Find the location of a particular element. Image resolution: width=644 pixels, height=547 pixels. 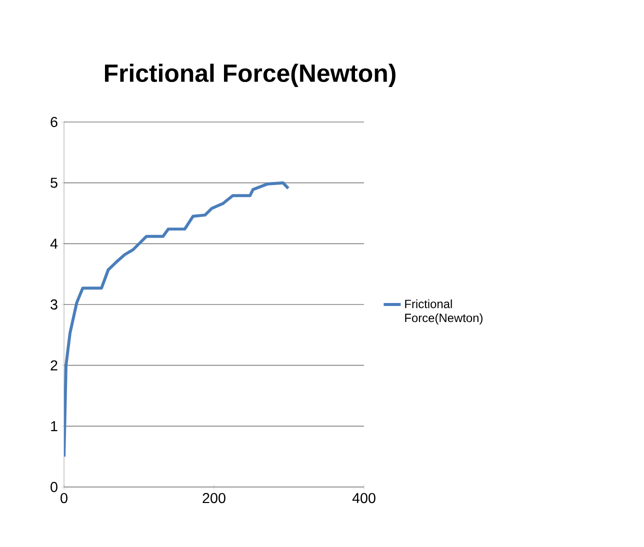

y-tick-label: 5 is located at coordinates (54, 183).